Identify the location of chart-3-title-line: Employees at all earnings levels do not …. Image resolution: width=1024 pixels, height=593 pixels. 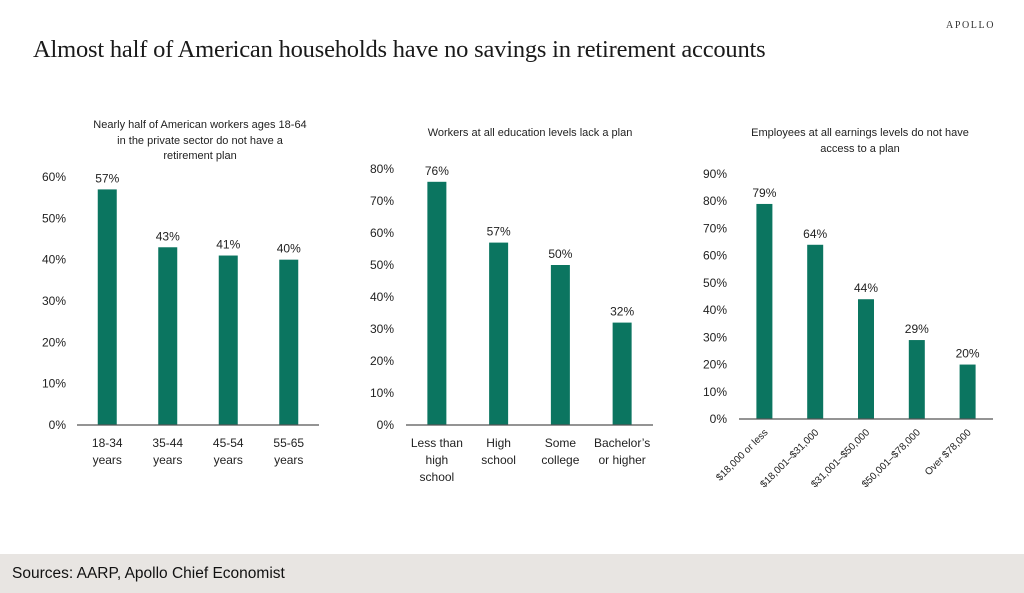
(860, 133).